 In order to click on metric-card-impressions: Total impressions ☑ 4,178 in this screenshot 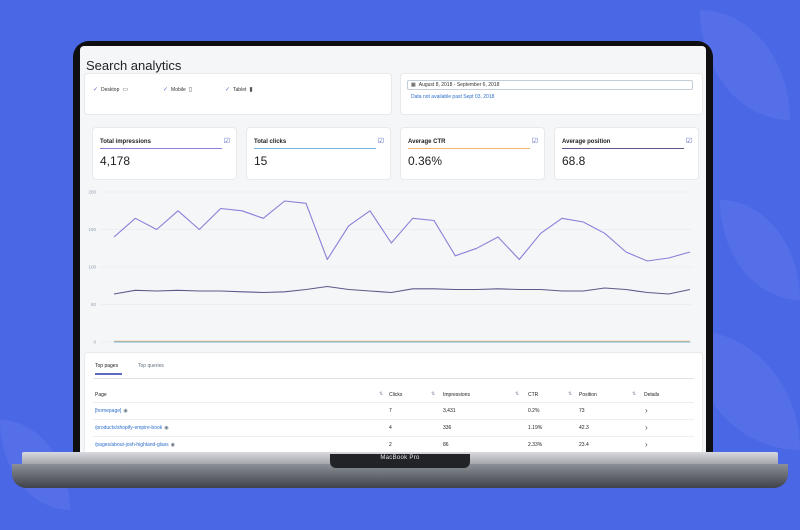, I will do `click(164, 153)`.